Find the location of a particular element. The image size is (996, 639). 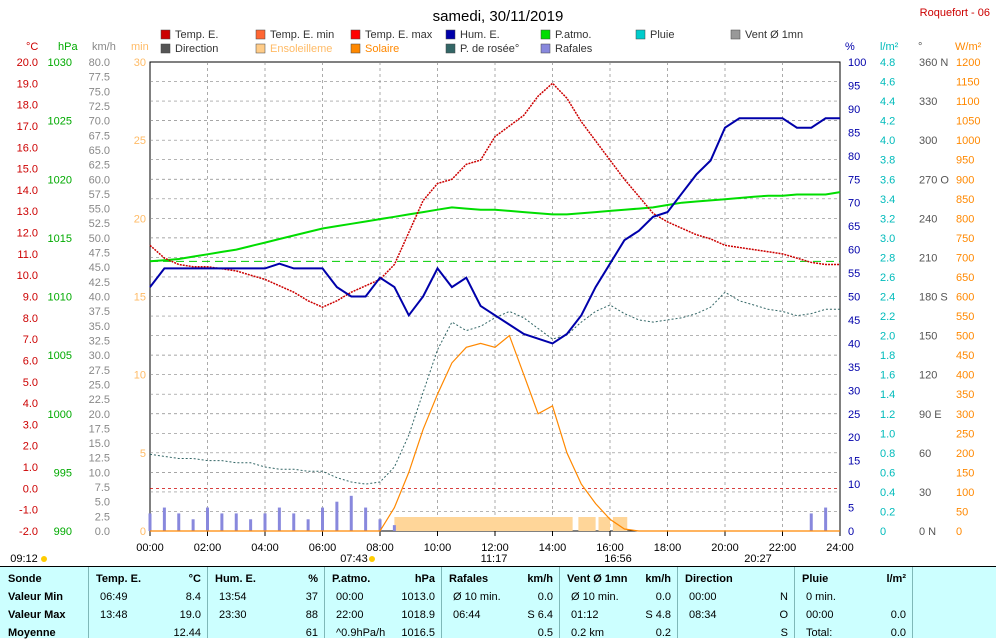

dir-tick: 270 O is located at coordinates (934, 180).